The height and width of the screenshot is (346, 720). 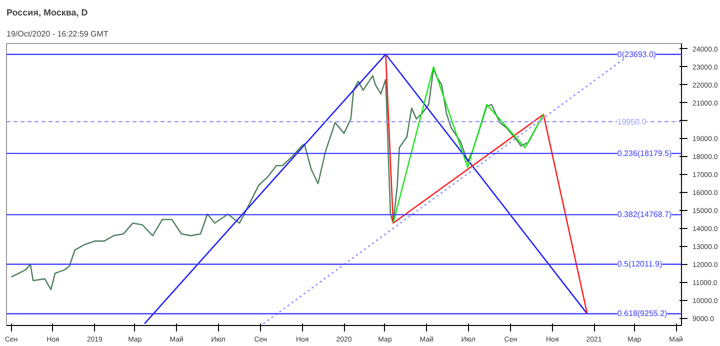 What do you see at coordinates (644, 215) in the screenshot?
I see `ref-line-label: 0.382(14768.7)` at bounding box center [644, 215].